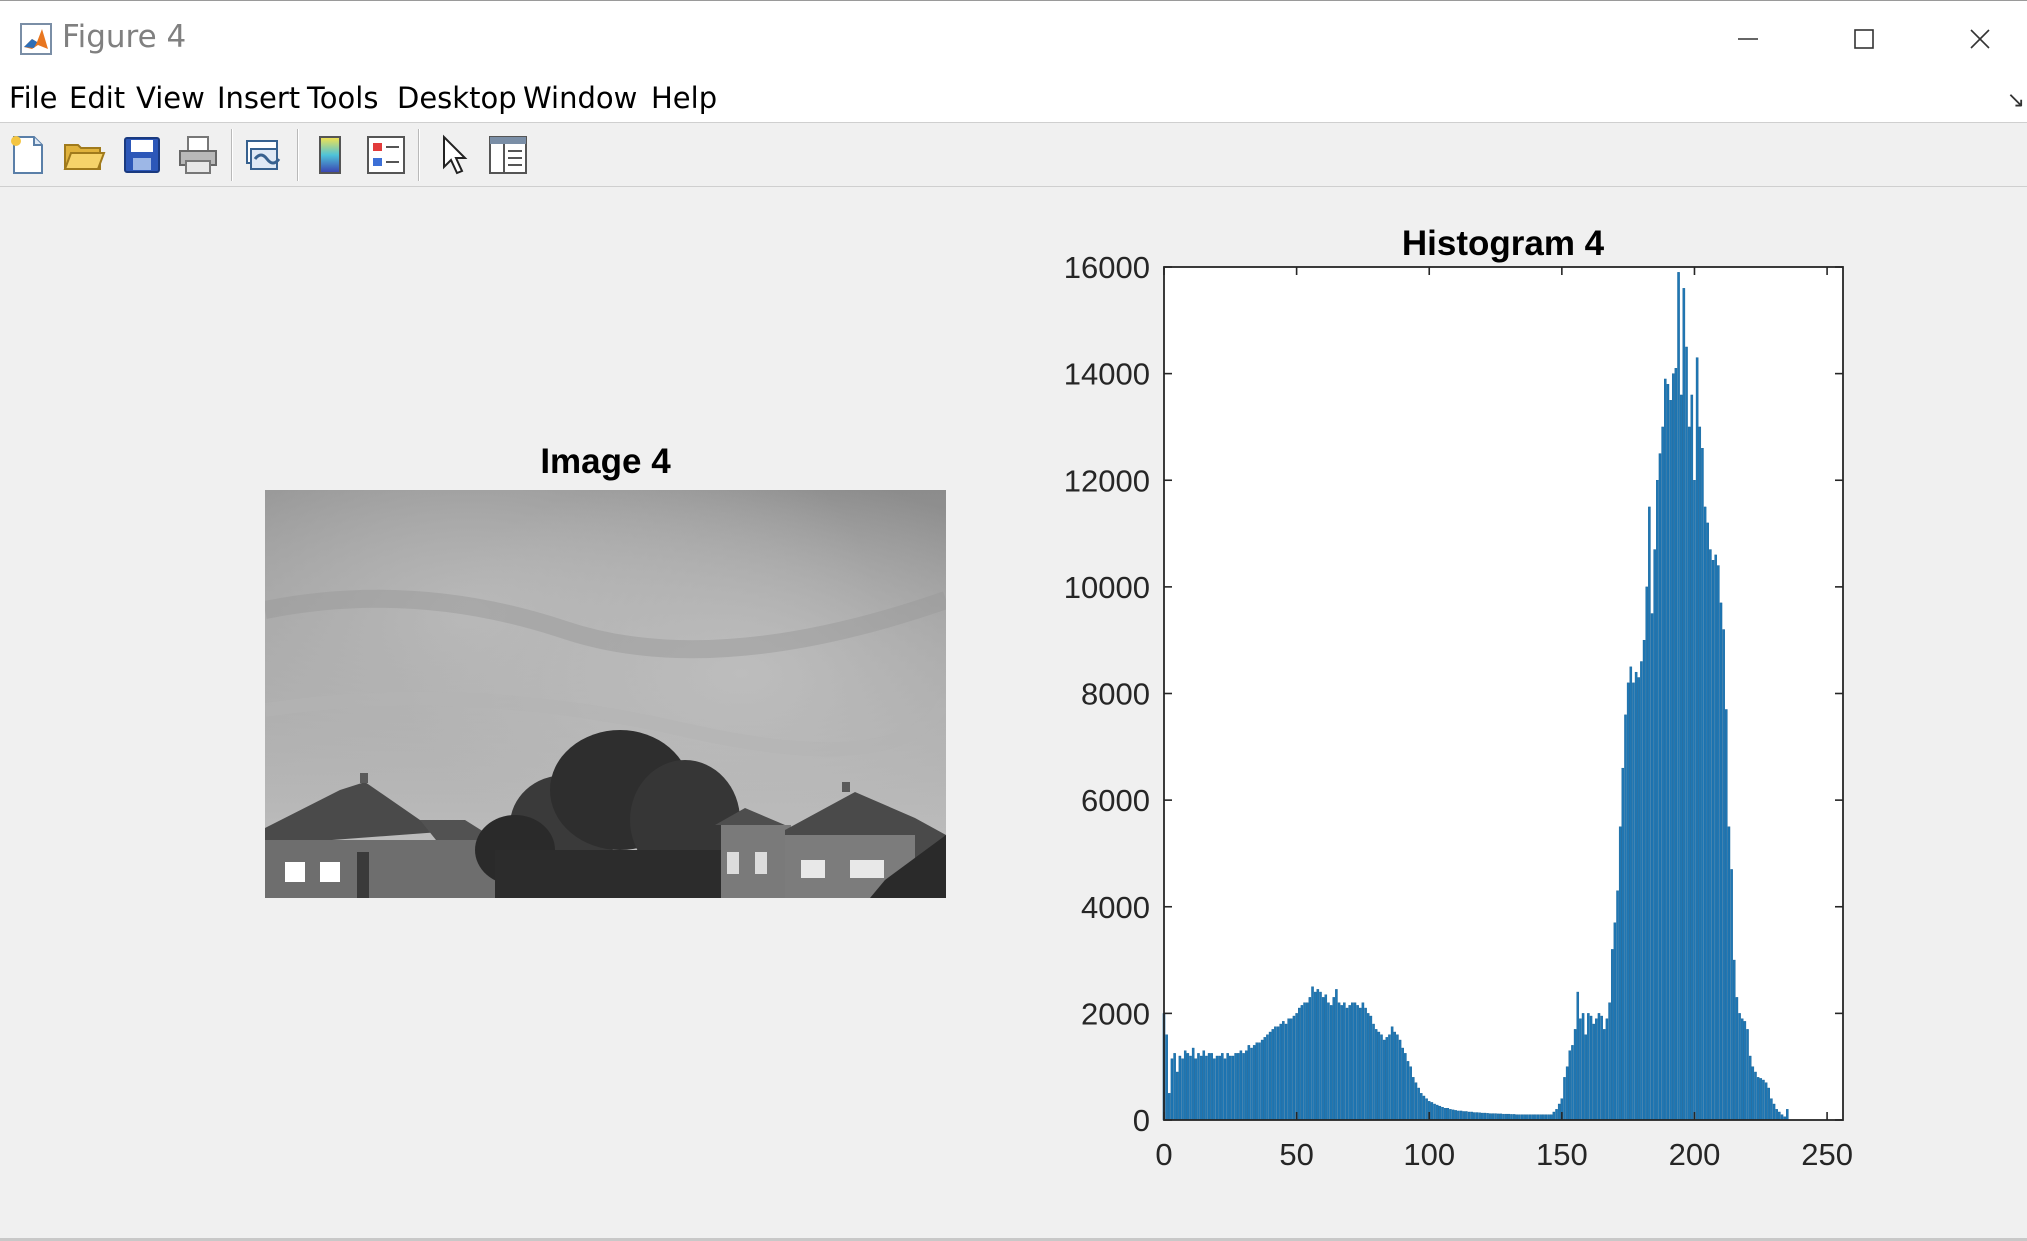  I want to click on maximize-button, so click(1864, 38).